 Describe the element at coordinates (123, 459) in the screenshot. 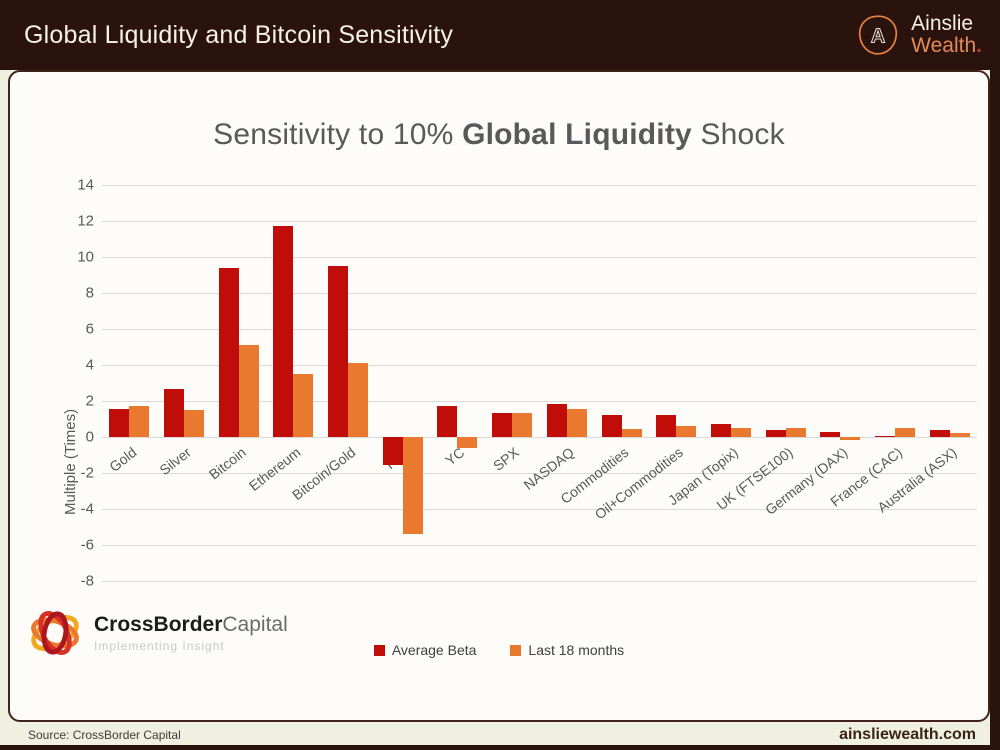

I see `x-axis-label: Gold` at that location.